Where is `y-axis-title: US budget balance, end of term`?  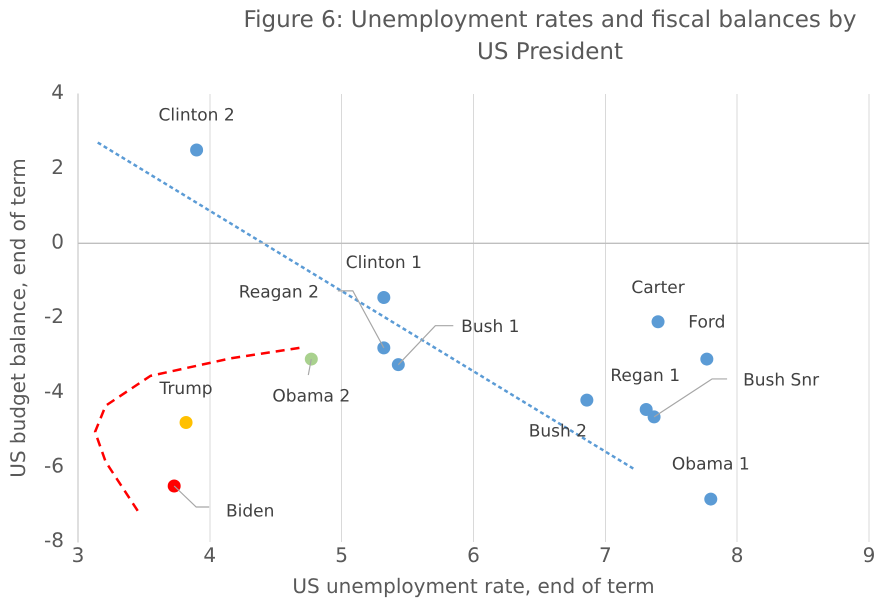
y-axis-title: US budget balance, end of term is located at coordinates (18, 318).